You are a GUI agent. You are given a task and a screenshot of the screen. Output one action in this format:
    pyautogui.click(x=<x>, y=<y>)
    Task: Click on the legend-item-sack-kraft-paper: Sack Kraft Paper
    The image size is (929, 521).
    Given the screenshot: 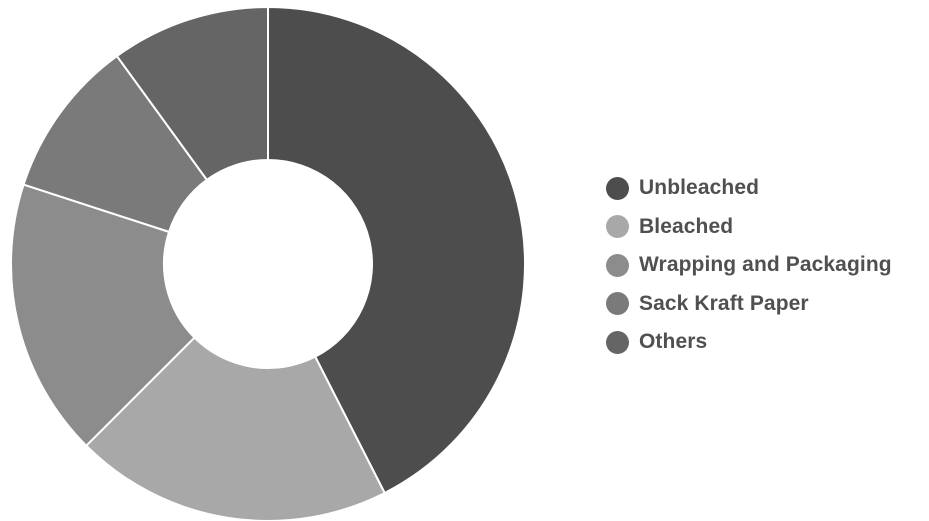 What is the action you would take?
    pyautogui.click(x=749, y=304)
    